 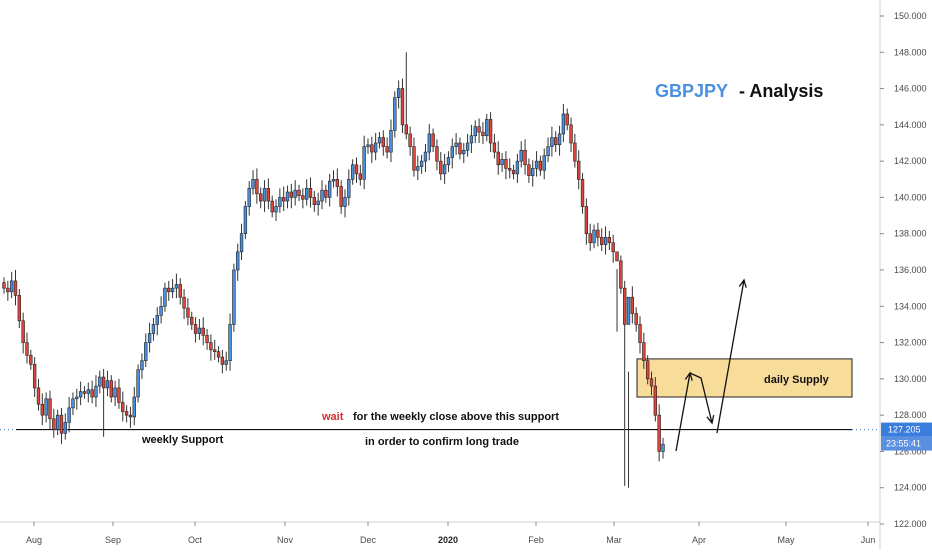 I want to click on arrow-up-to-supply, so click(x=683, y=412).